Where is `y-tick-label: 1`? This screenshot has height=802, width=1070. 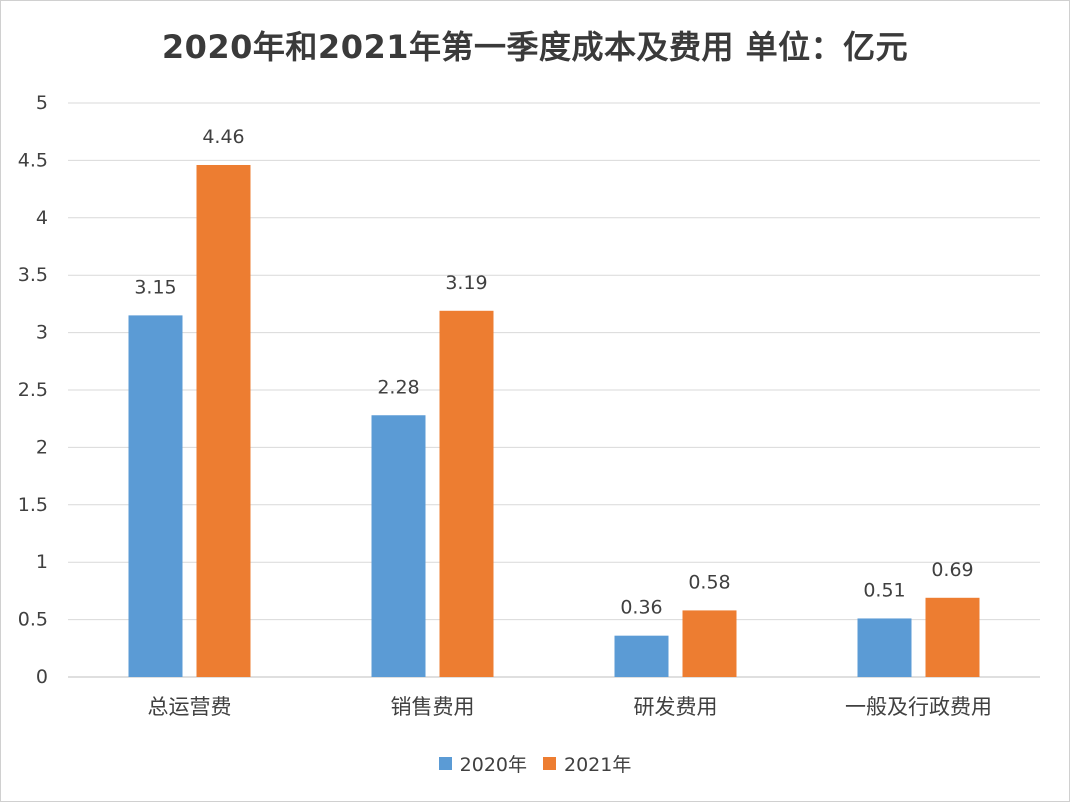
y-tick-label: 1 is located at coordinates (42, 562).